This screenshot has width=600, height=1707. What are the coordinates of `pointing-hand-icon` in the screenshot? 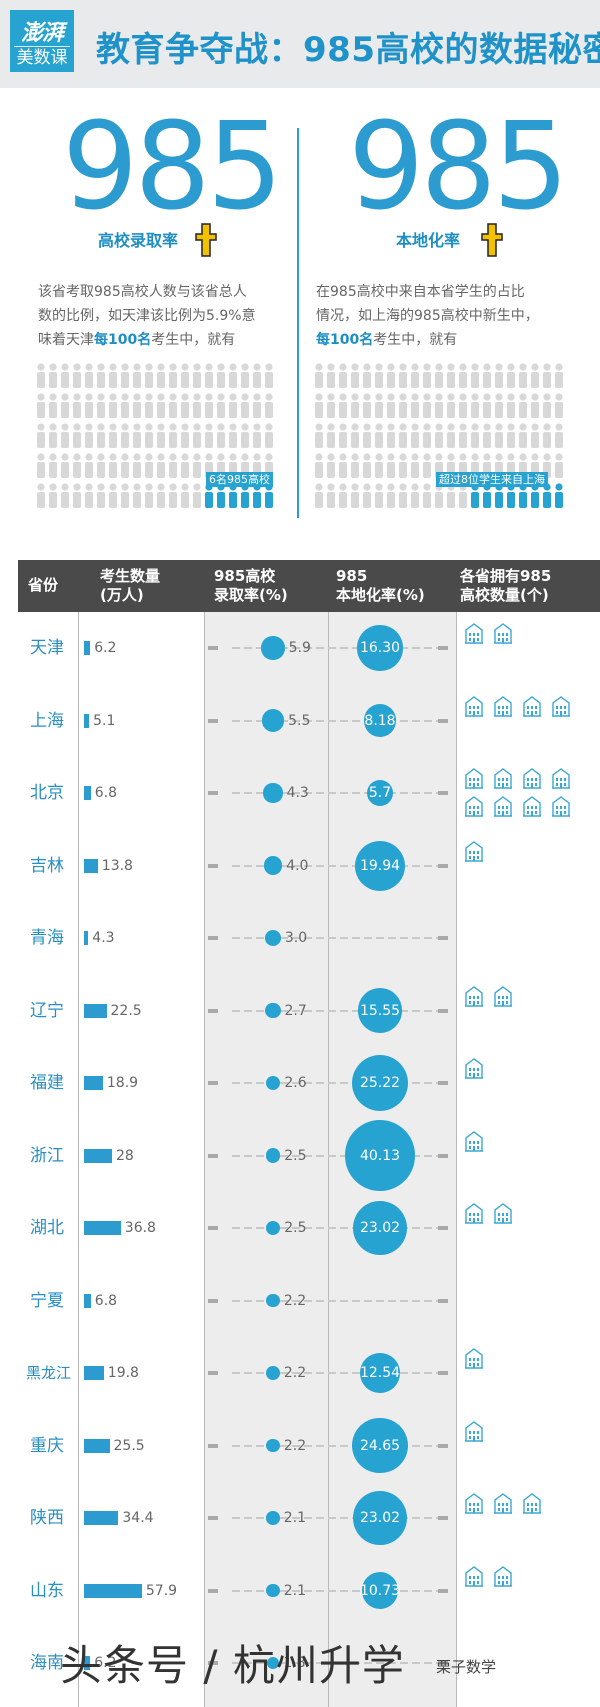 It's located at (492, 240).